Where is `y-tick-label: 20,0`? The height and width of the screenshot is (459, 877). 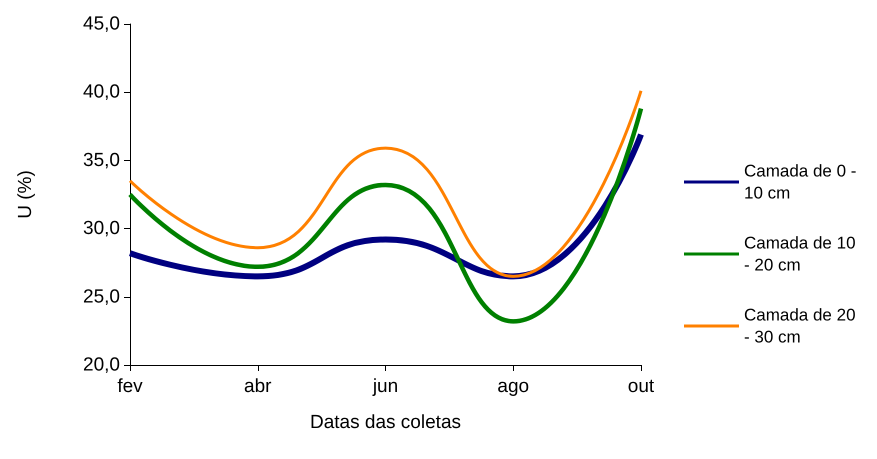
y-tick-label: 20,0 is located at coordinates (101, 365).